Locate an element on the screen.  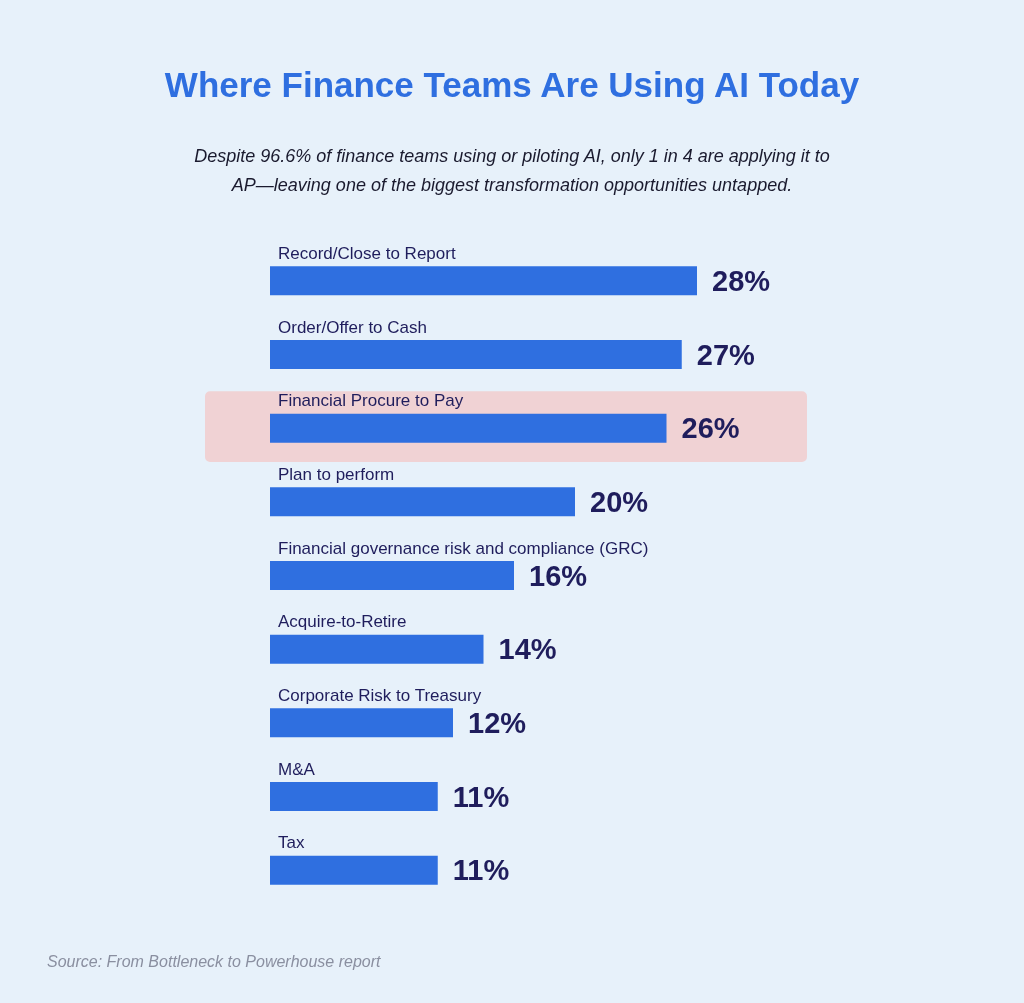
source-note: Source: From Bottleneck to Powerhouse report is located at coordinates (214, 961).